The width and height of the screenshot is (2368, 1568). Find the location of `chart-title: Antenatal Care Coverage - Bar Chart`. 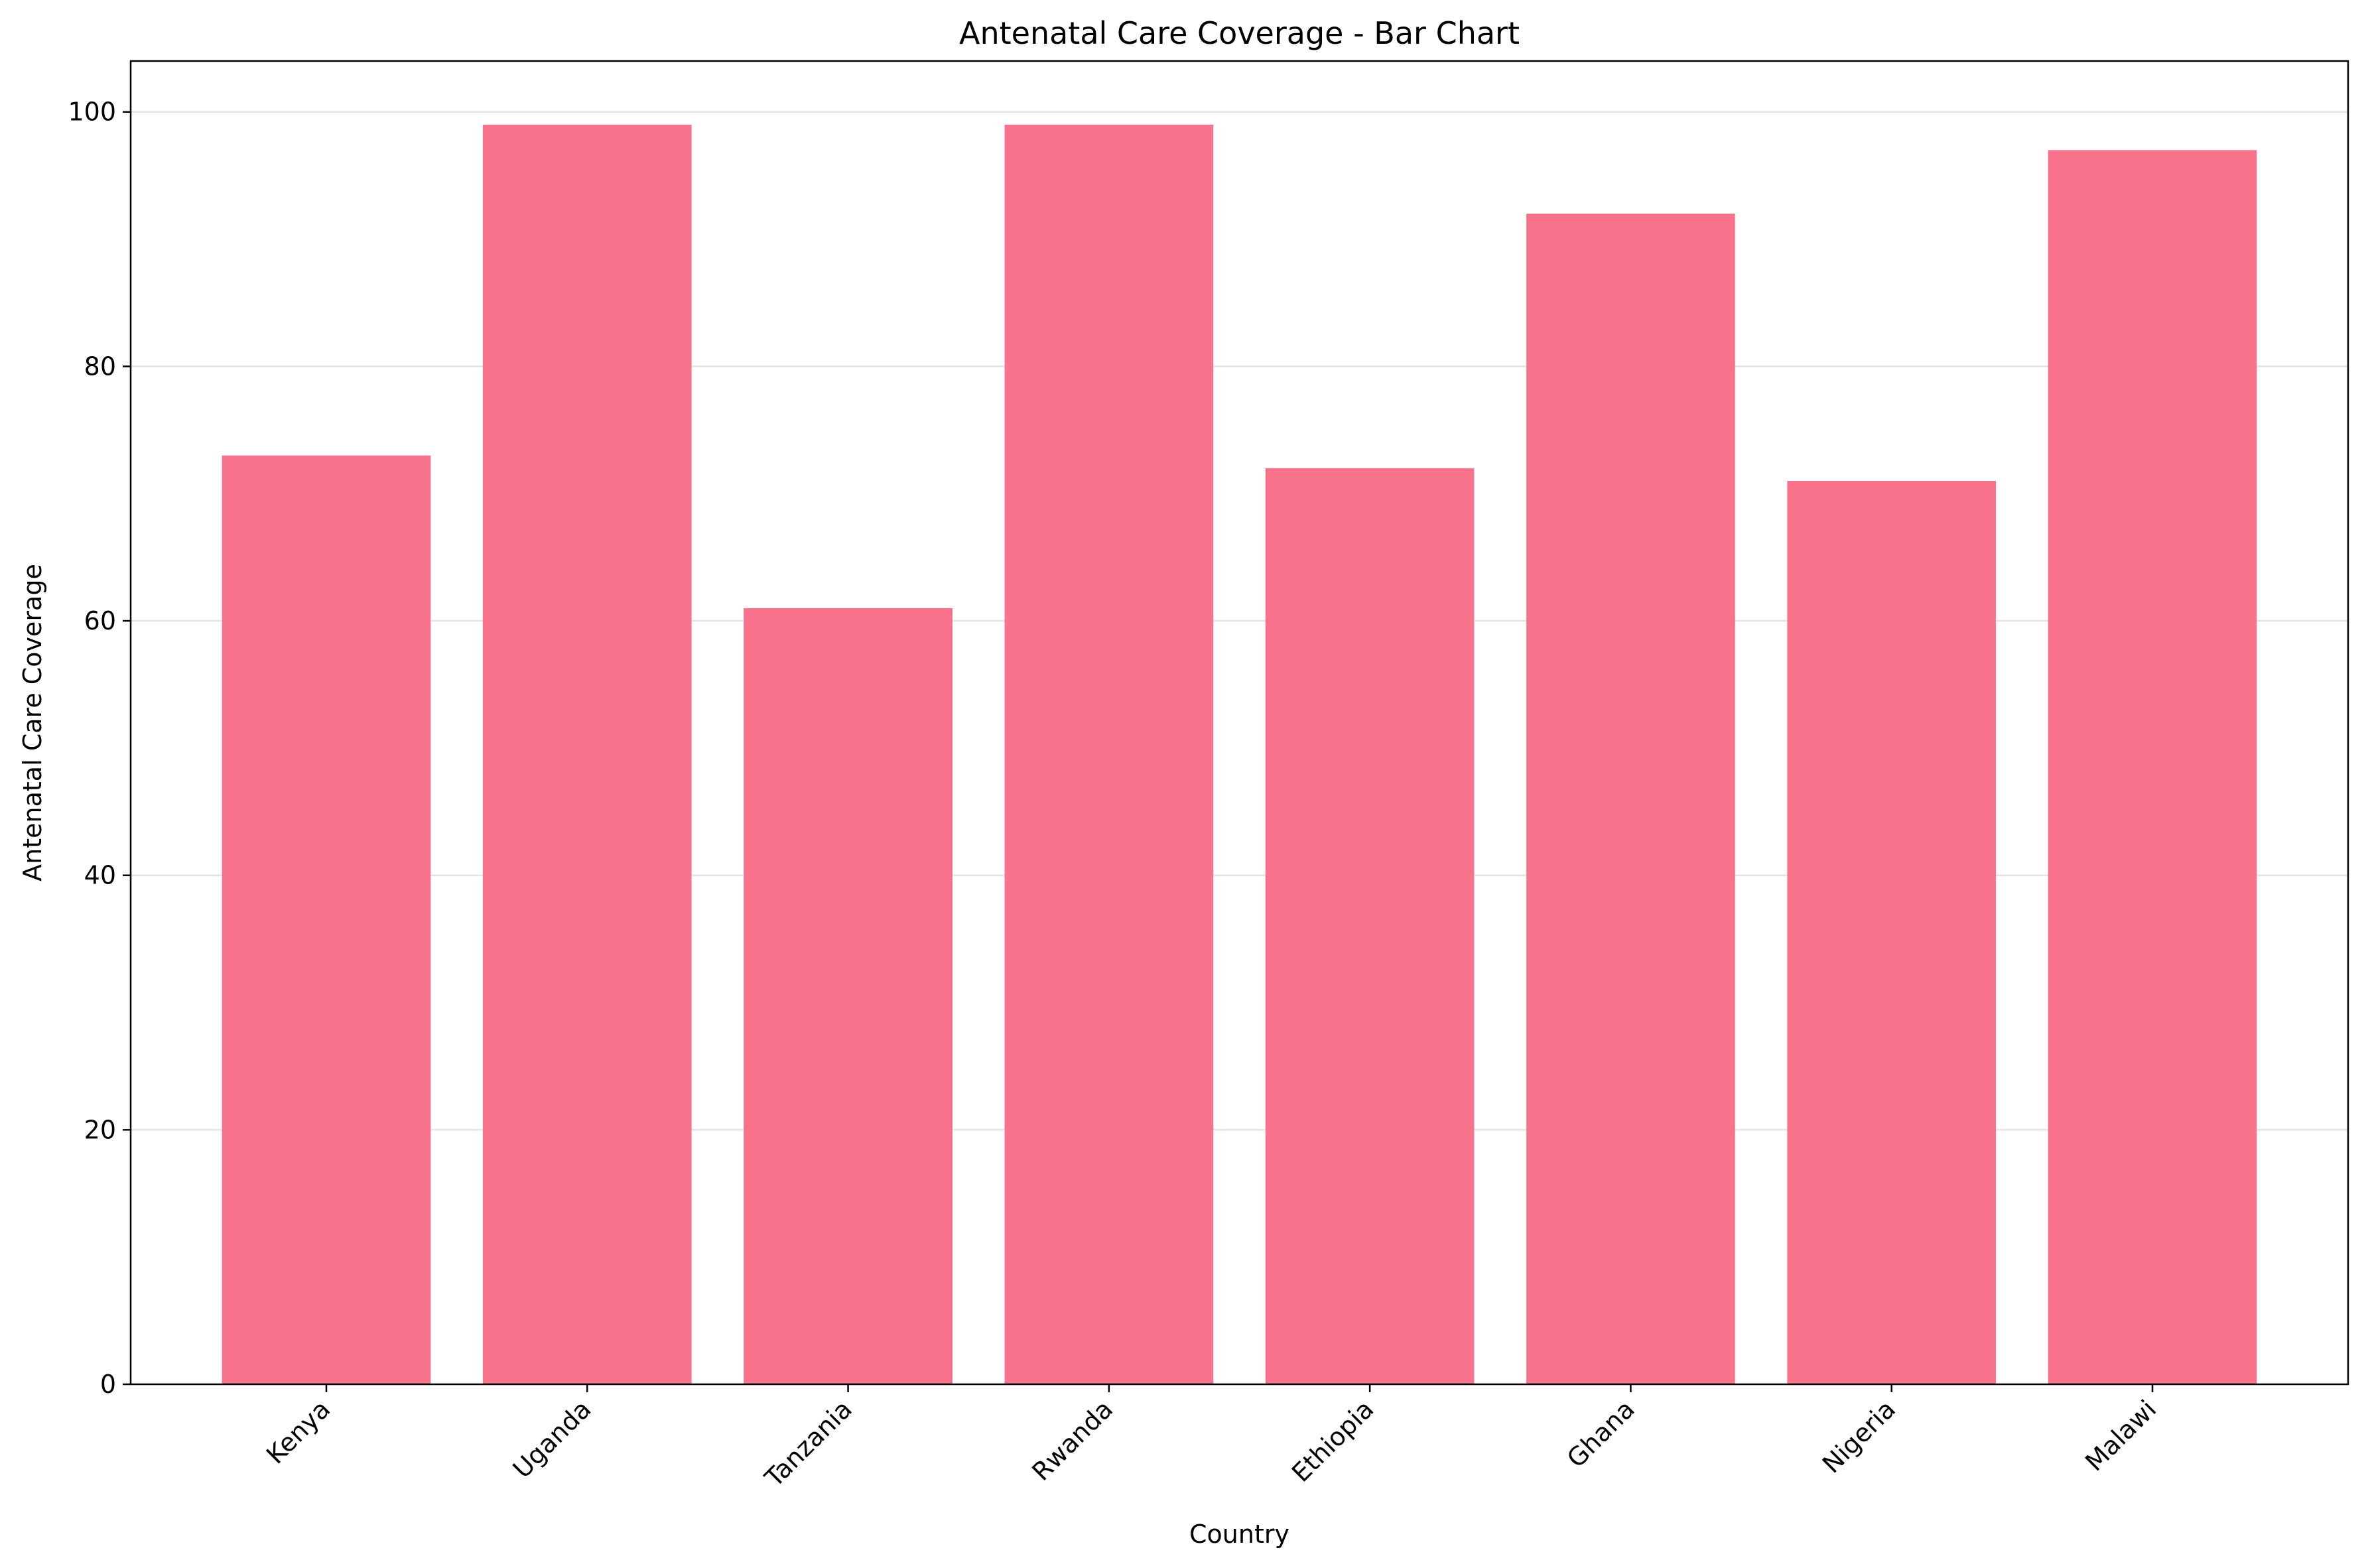

chart-title: Antenatal Care Coverage - Bar Chart is located at coordinates (1239, 33).